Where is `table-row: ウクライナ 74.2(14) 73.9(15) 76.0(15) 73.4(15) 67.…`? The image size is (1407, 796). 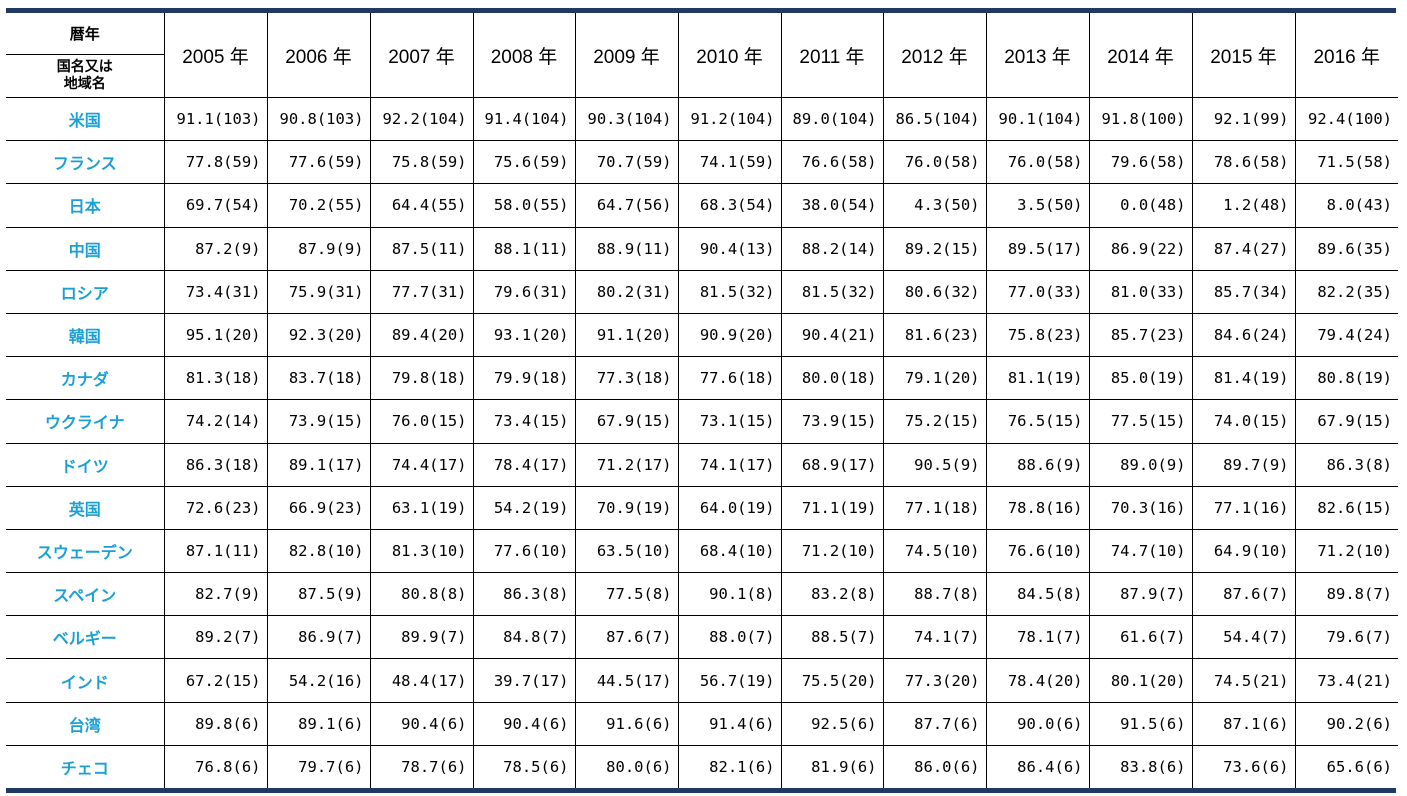 table-row: ウクライナ 74.2(14) 73.9(15) 76.0(15) 73.4(15) 67.… is located at coordinates (702, 421).